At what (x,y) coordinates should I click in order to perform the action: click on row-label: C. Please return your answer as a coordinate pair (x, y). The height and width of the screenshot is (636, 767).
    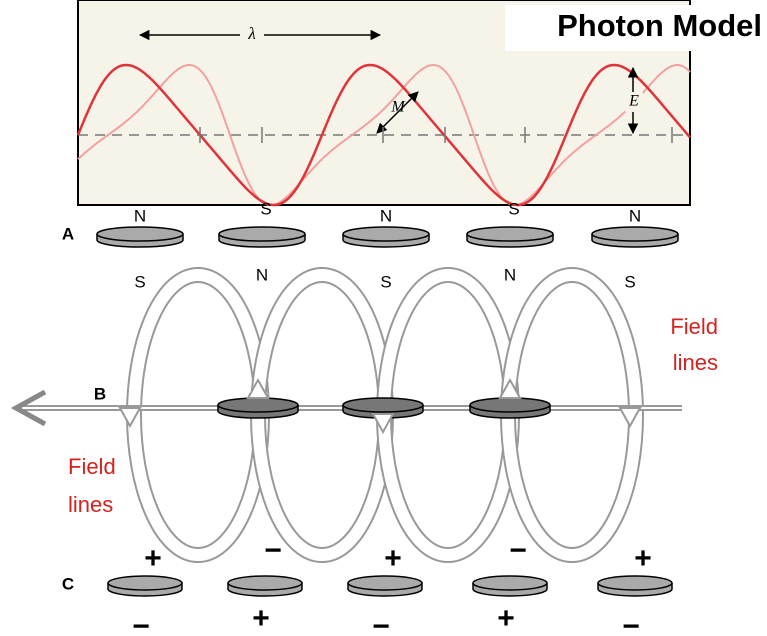
    Looking at the image, I should click on (68, 583).